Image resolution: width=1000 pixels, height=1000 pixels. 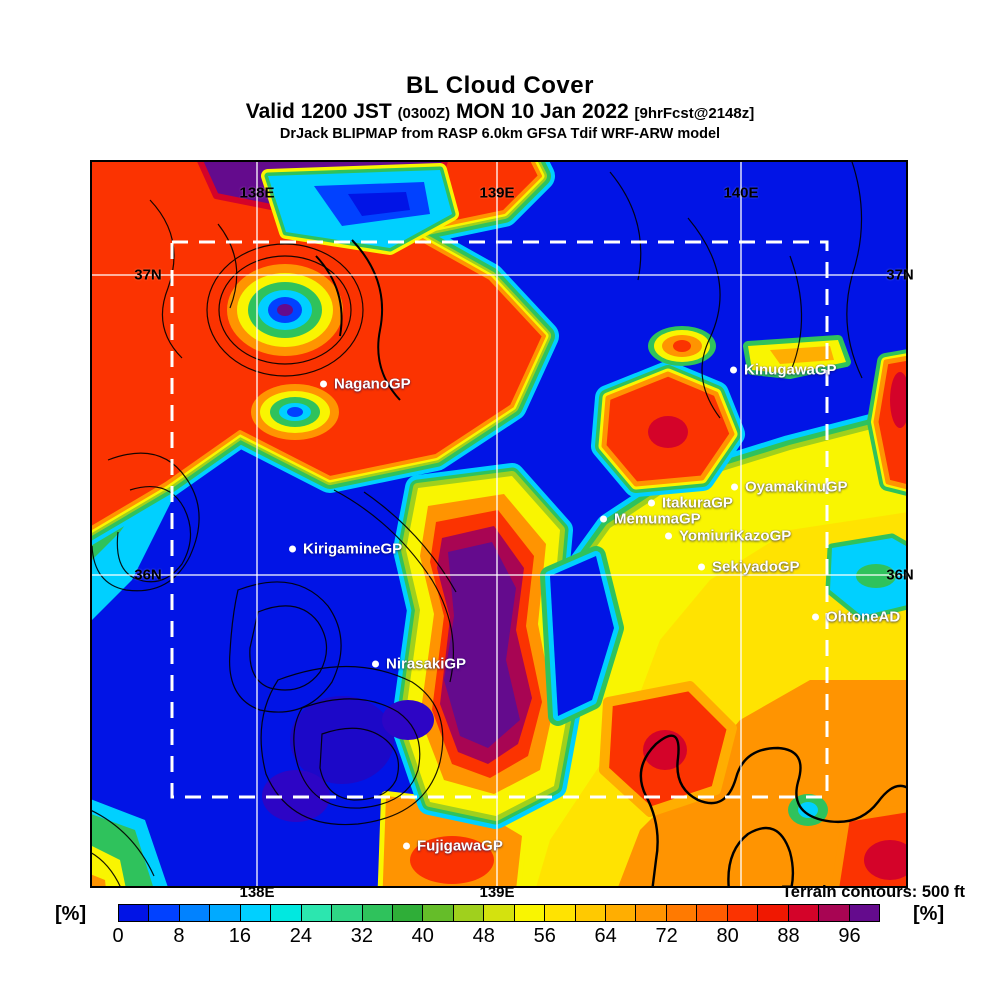 I want to click on site-label: KirigamineGP, so click(x=353, y=549).